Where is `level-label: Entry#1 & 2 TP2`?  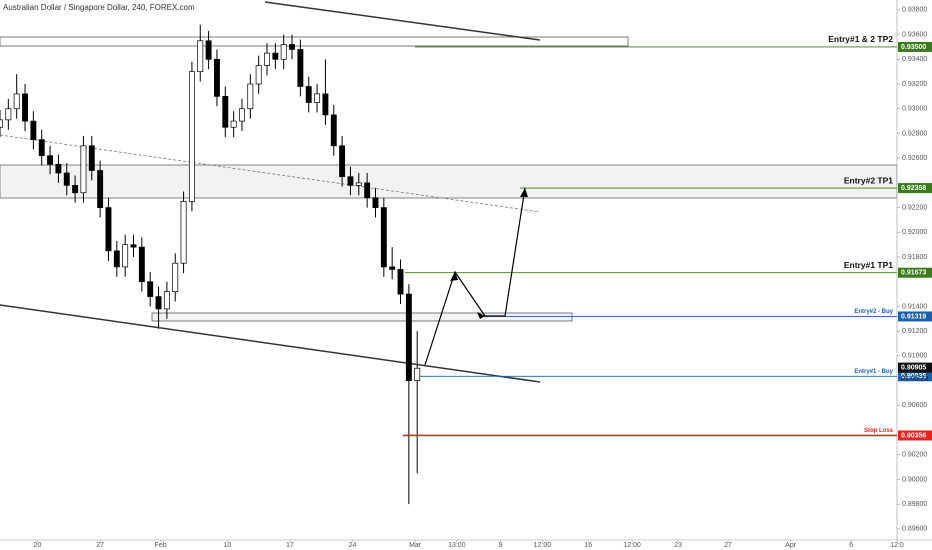
level-label: Entry#1 & 2 TP2 is located at coordinates (860, 39).